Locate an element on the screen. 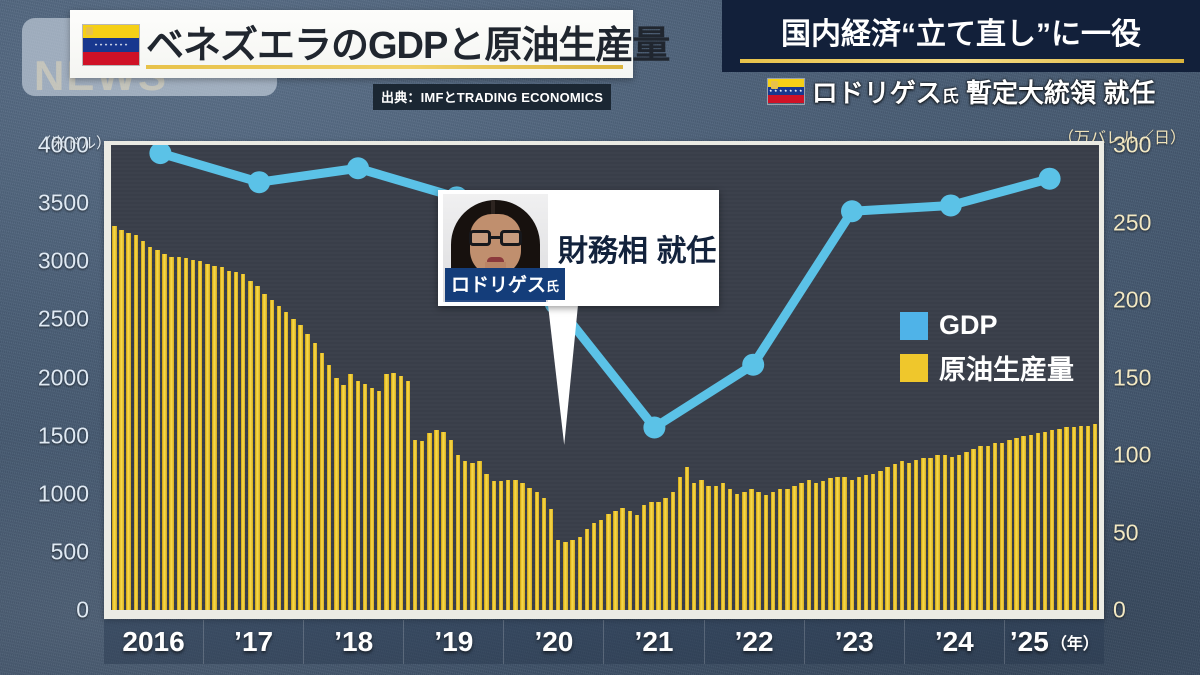 The height and width of the screenshot is (675, 1200). callout-name: ロドリゲス is located at coordinates (499, 285).